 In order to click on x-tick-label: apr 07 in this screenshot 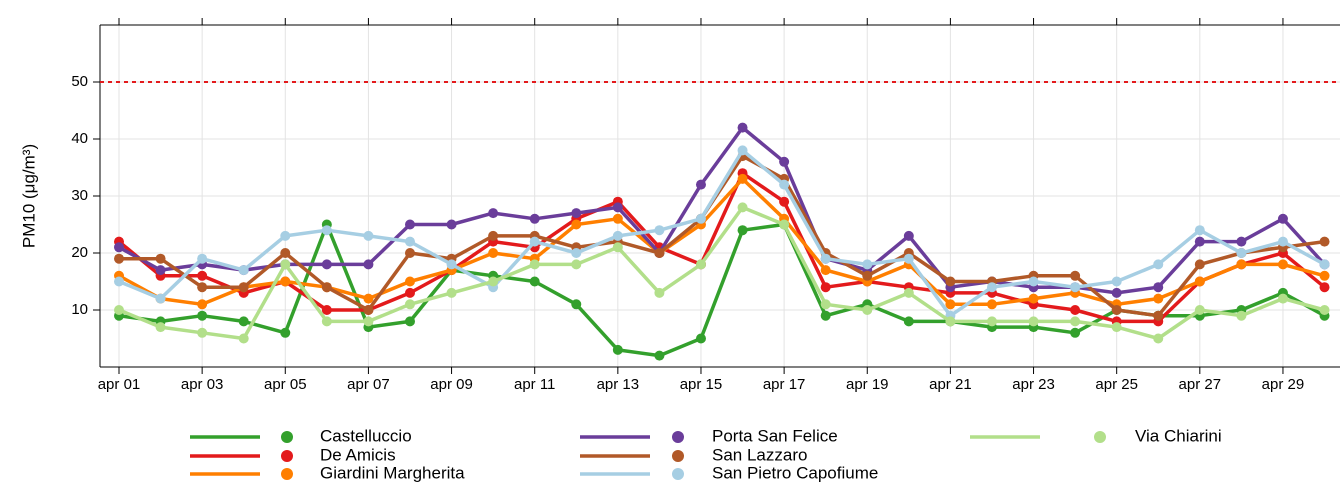, I will do `click(368, 384)`.